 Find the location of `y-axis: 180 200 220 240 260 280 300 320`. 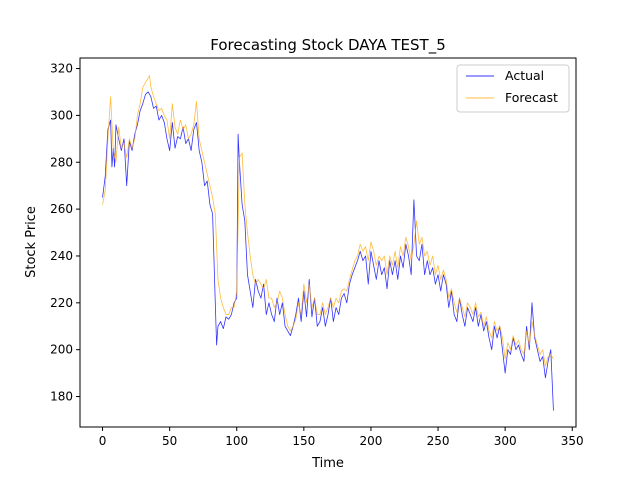

y-axis: 180 200 220 240 260 280 300 320 is located at coordinates (65, 233).